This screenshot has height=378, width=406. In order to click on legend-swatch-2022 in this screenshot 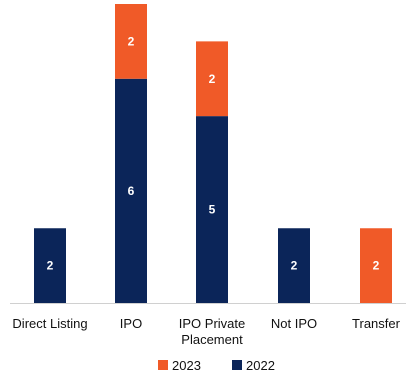, I will do `click(237, 365)`.